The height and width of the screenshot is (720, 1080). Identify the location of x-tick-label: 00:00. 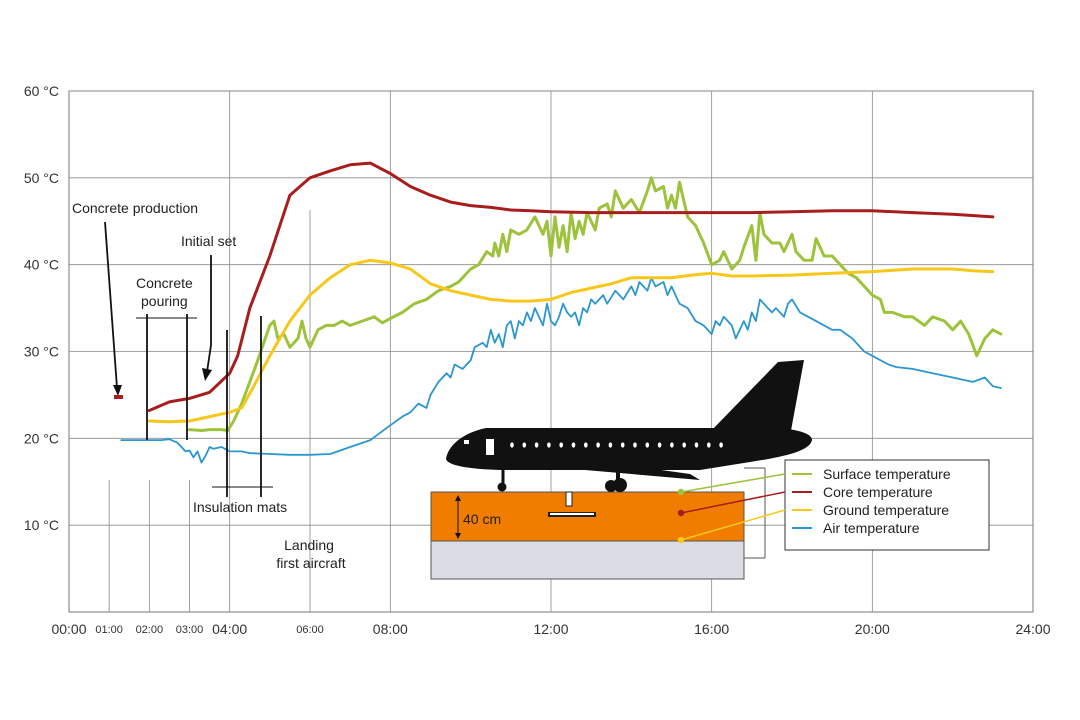
(68, 629).